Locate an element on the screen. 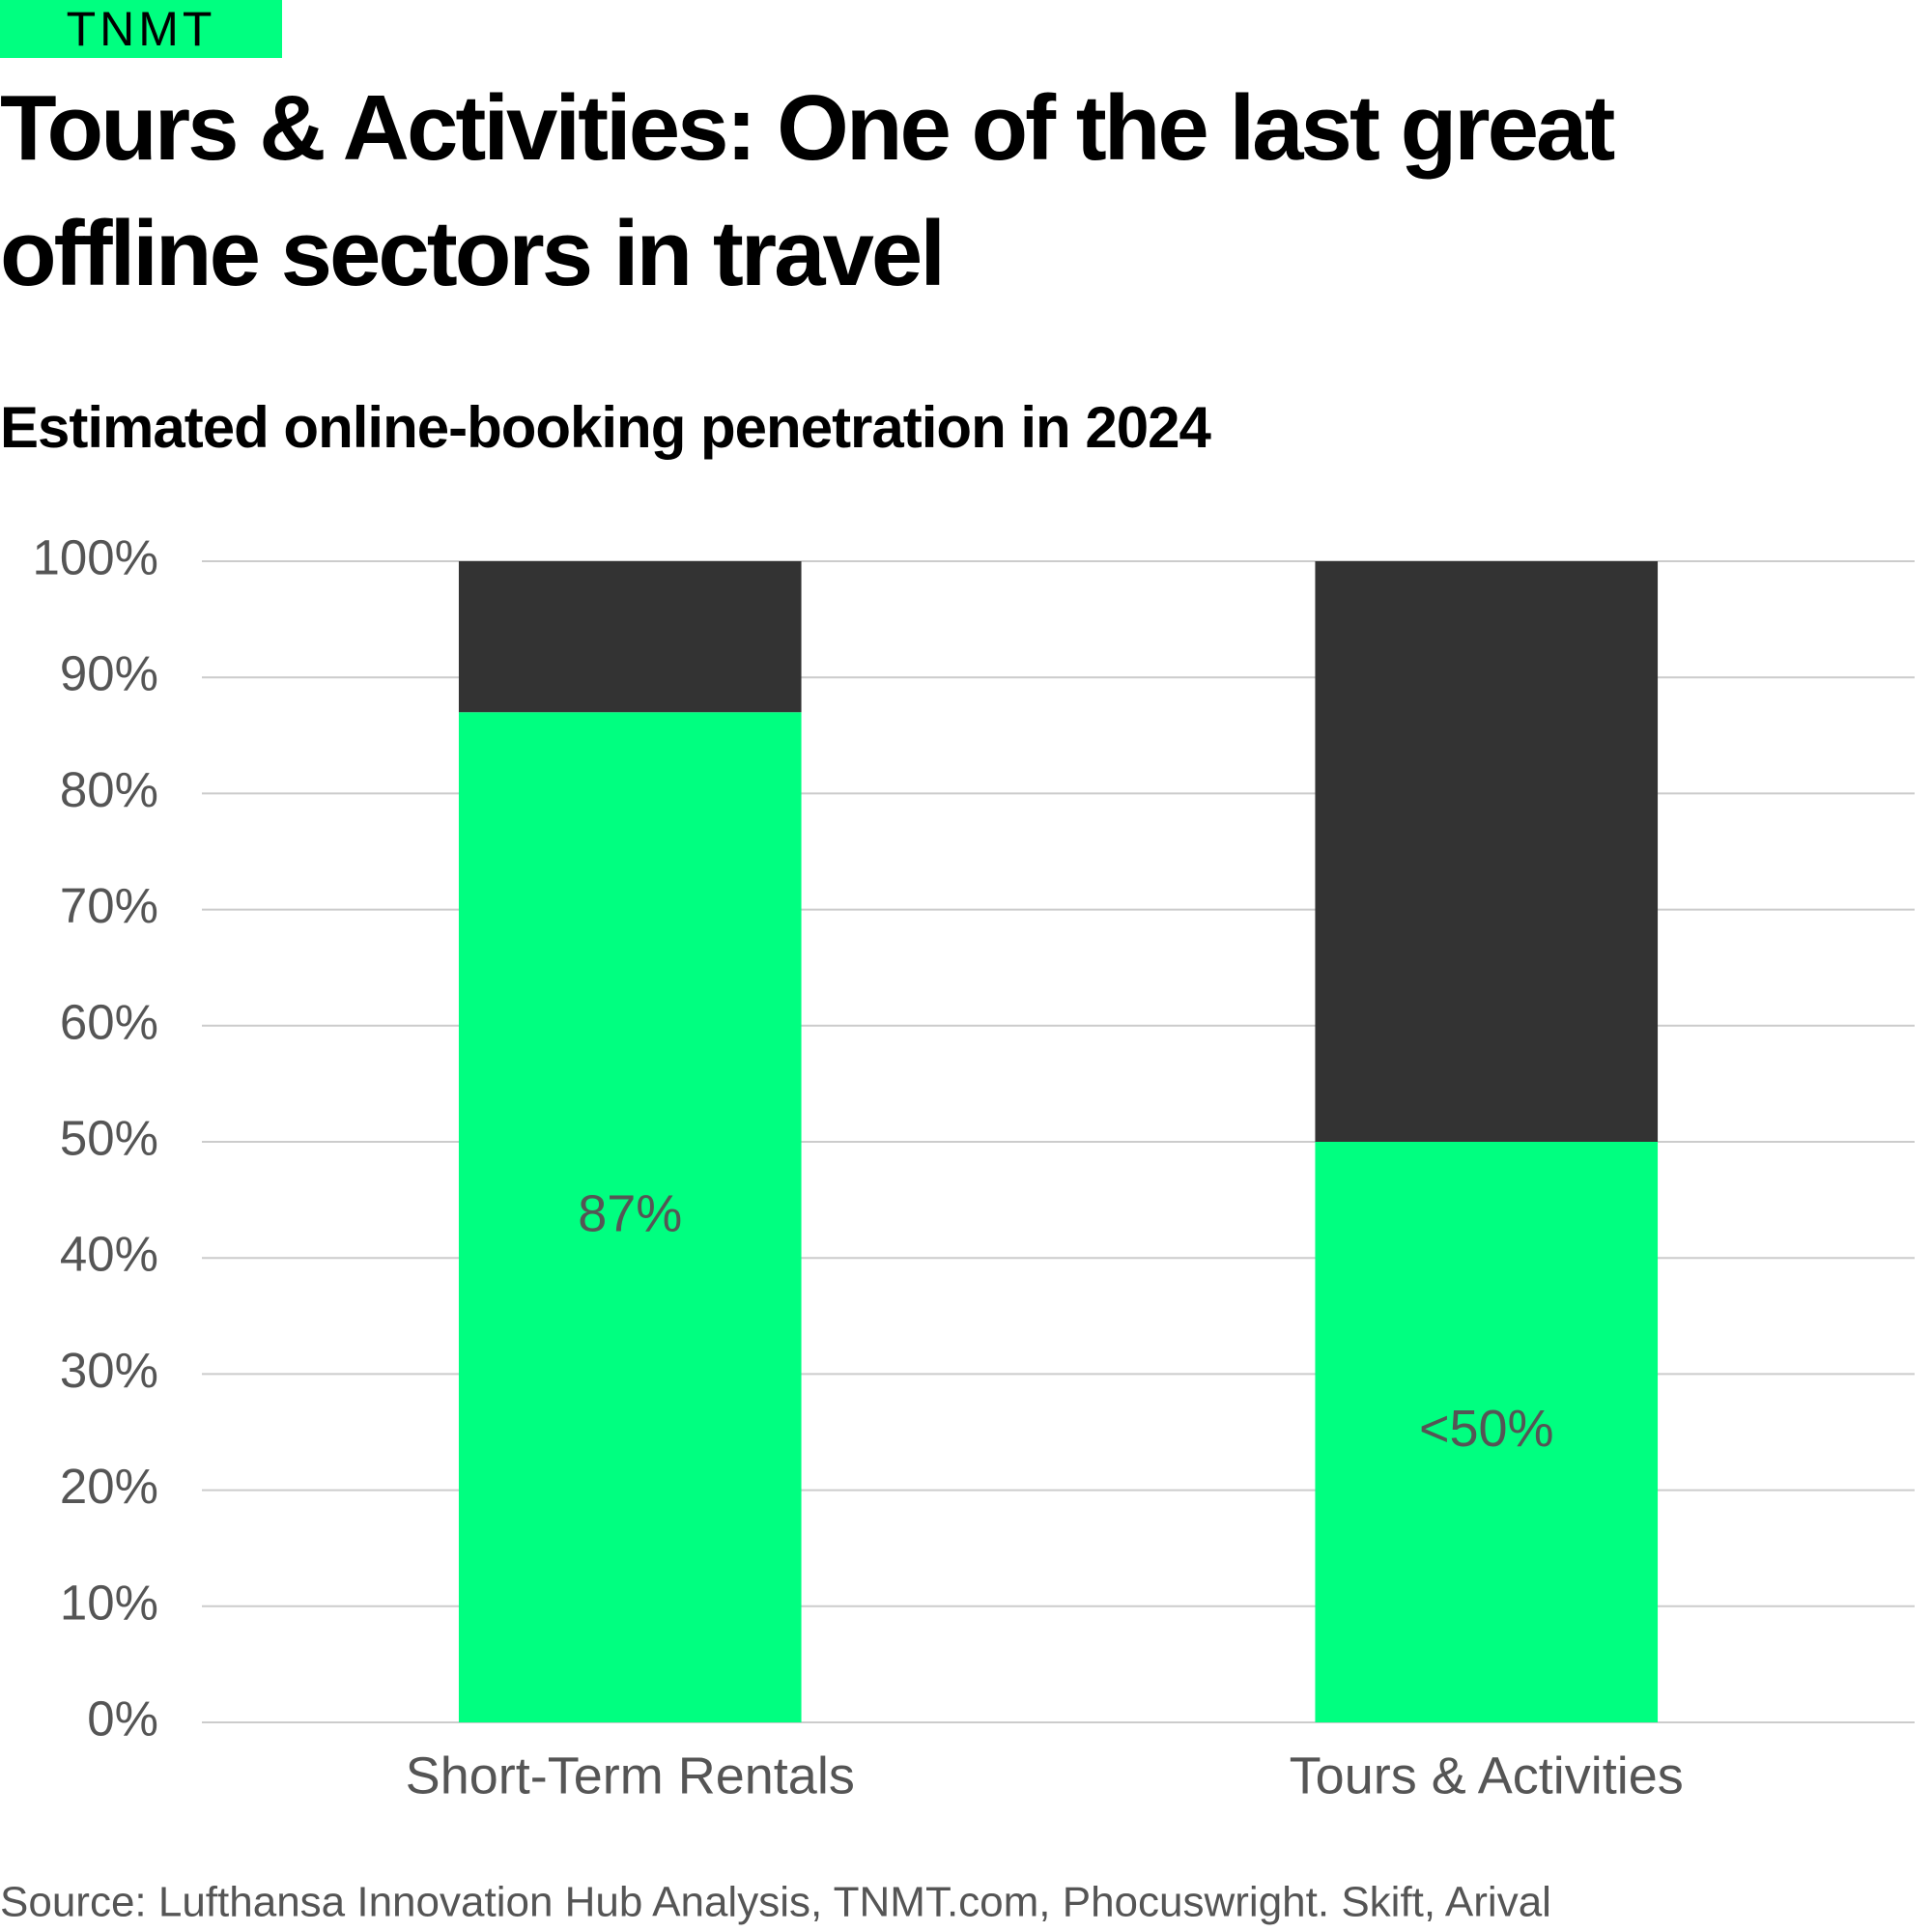  y-tick-label: 100% is located at coordinates (95, 556).